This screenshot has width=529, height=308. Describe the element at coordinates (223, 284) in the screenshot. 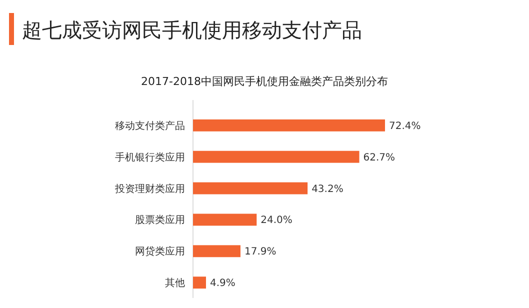

I see `data-label: 4.9%` at that location.